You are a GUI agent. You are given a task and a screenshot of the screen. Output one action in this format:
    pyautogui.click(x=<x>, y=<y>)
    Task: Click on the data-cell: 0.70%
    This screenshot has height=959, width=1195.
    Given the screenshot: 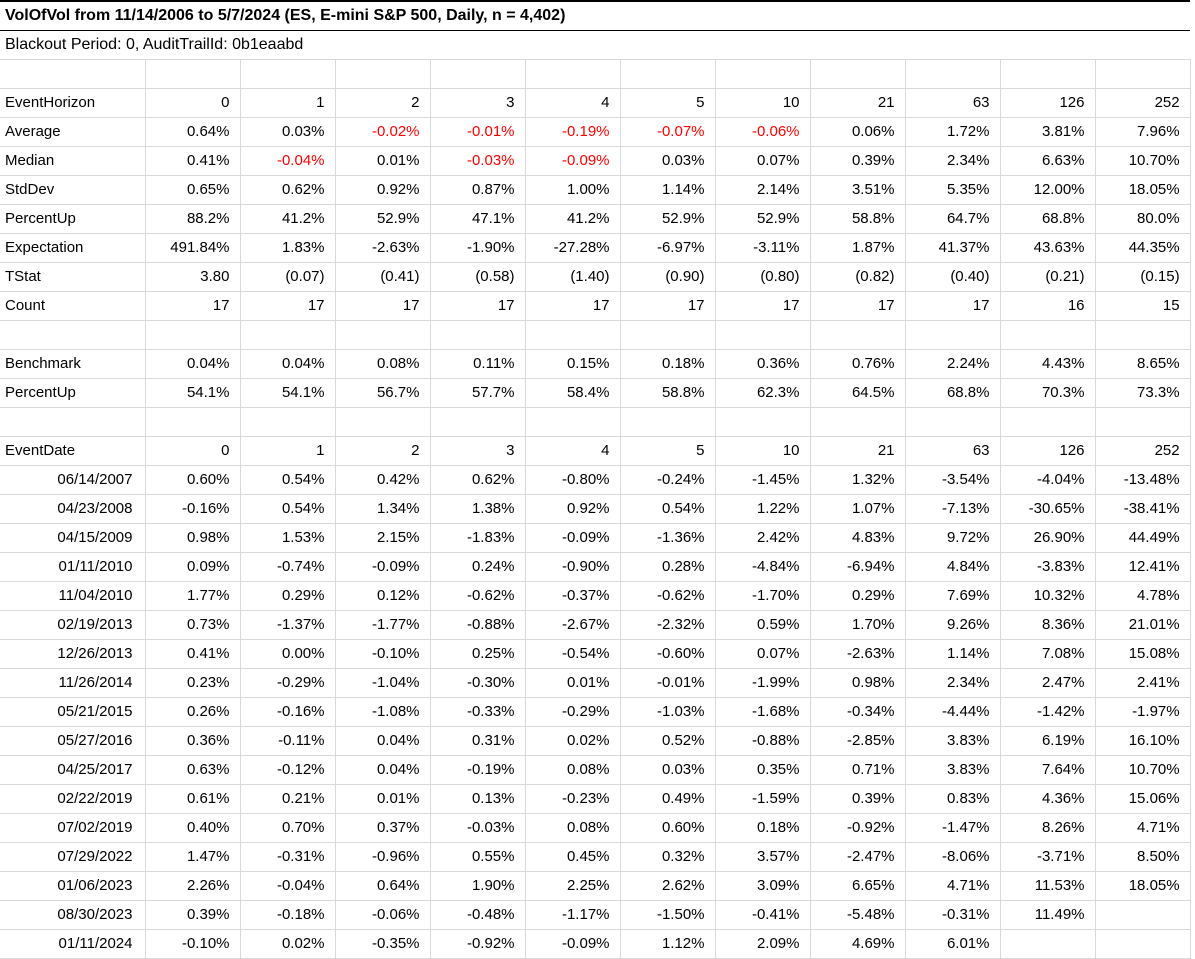 What is the action you would take?
    pyautogui.click(x=288, y=828)
    